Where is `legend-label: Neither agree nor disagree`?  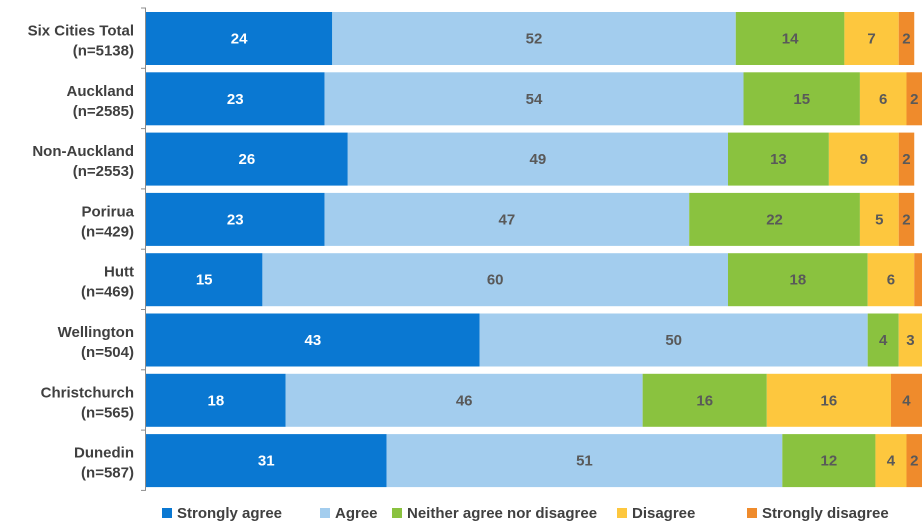 legend-label: Neither agree nor disagree is located at coordinates (502, 513).